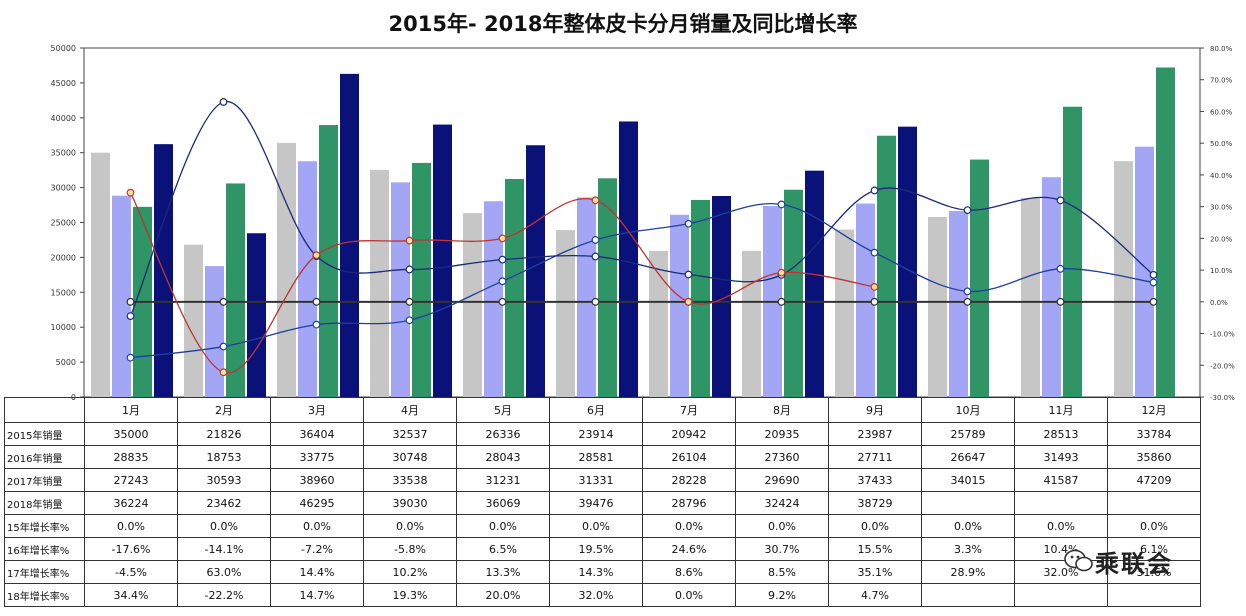  Describe the element at coordinates (503, 410) in the screenshot. I see `month-header: 5月` at that location.